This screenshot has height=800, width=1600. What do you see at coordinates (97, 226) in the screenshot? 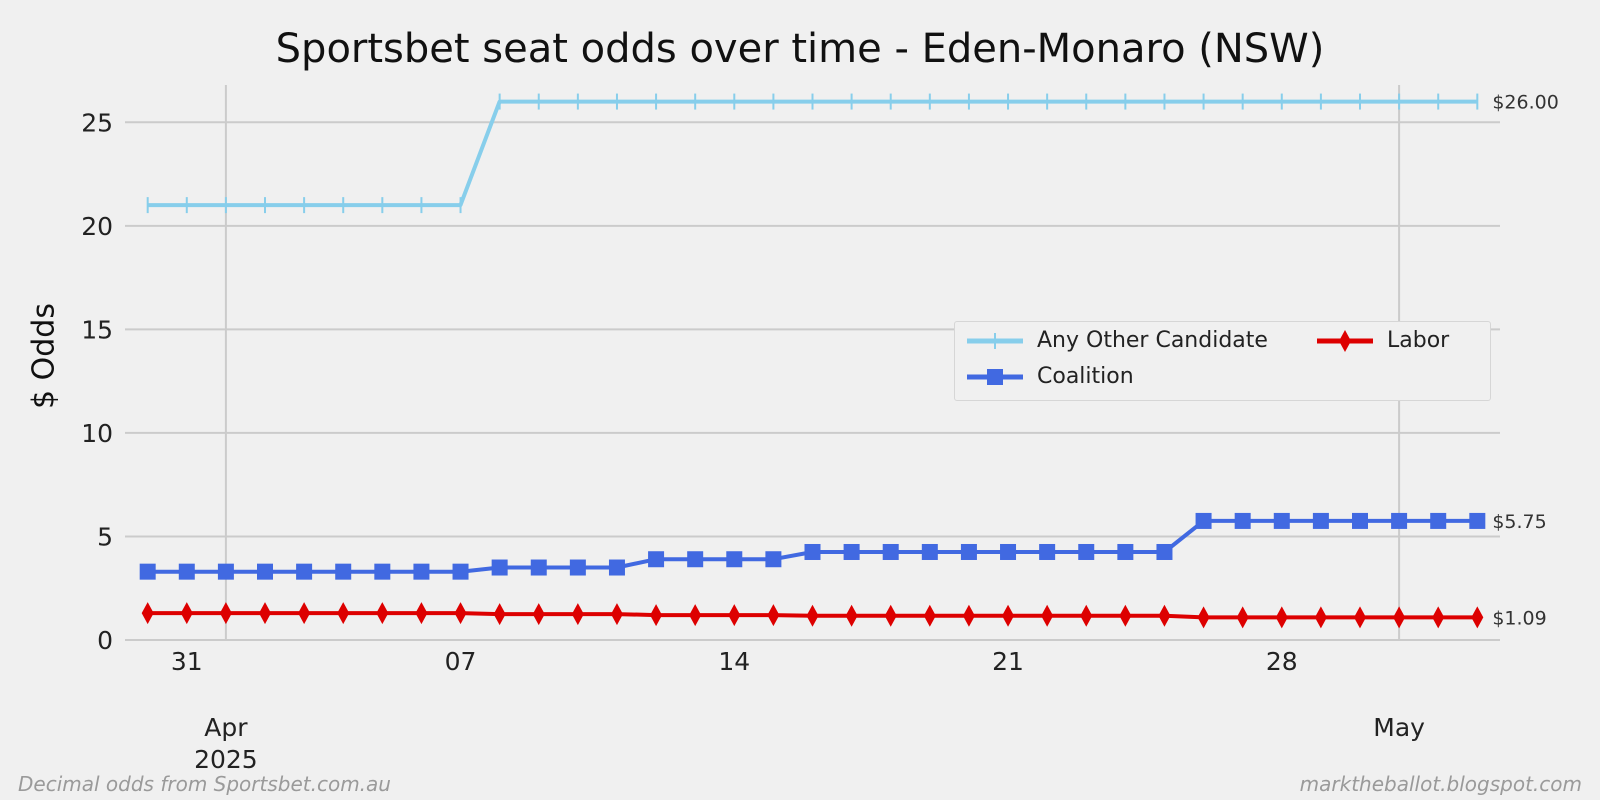
I see `y-tick-label: 20` at bounding box center [97, 226].